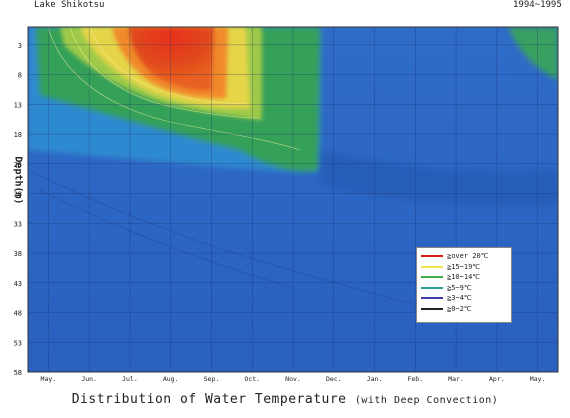  Describe the element at coordinates (375, 379) in the screenshot. I see `x-tick-label: Jan.` at that location.